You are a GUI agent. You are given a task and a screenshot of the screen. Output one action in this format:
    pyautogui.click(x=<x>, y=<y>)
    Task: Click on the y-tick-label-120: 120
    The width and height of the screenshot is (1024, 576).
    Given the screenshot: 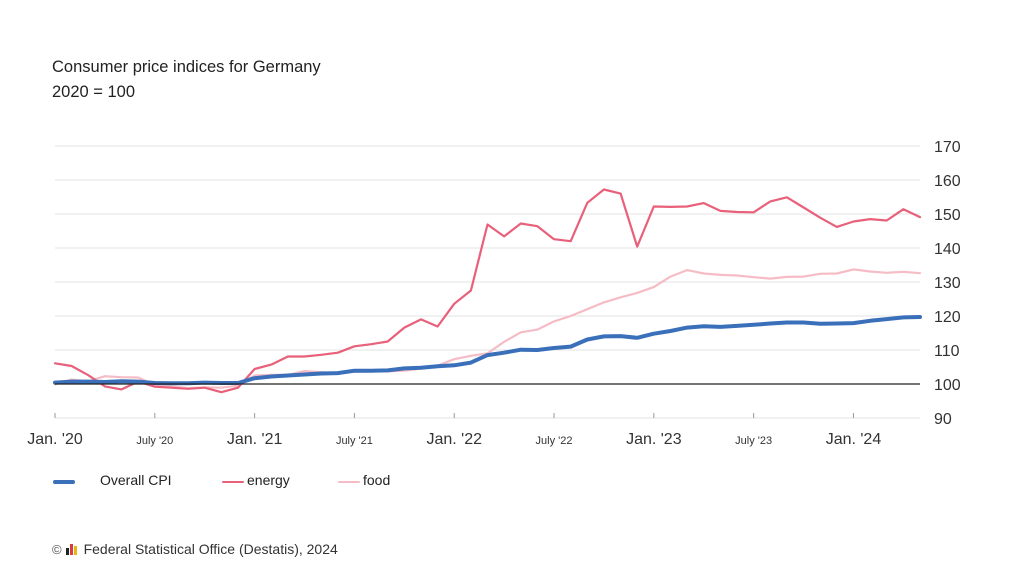 What is the action you would take?
    pyautogui.click(x=947, y=317)
    